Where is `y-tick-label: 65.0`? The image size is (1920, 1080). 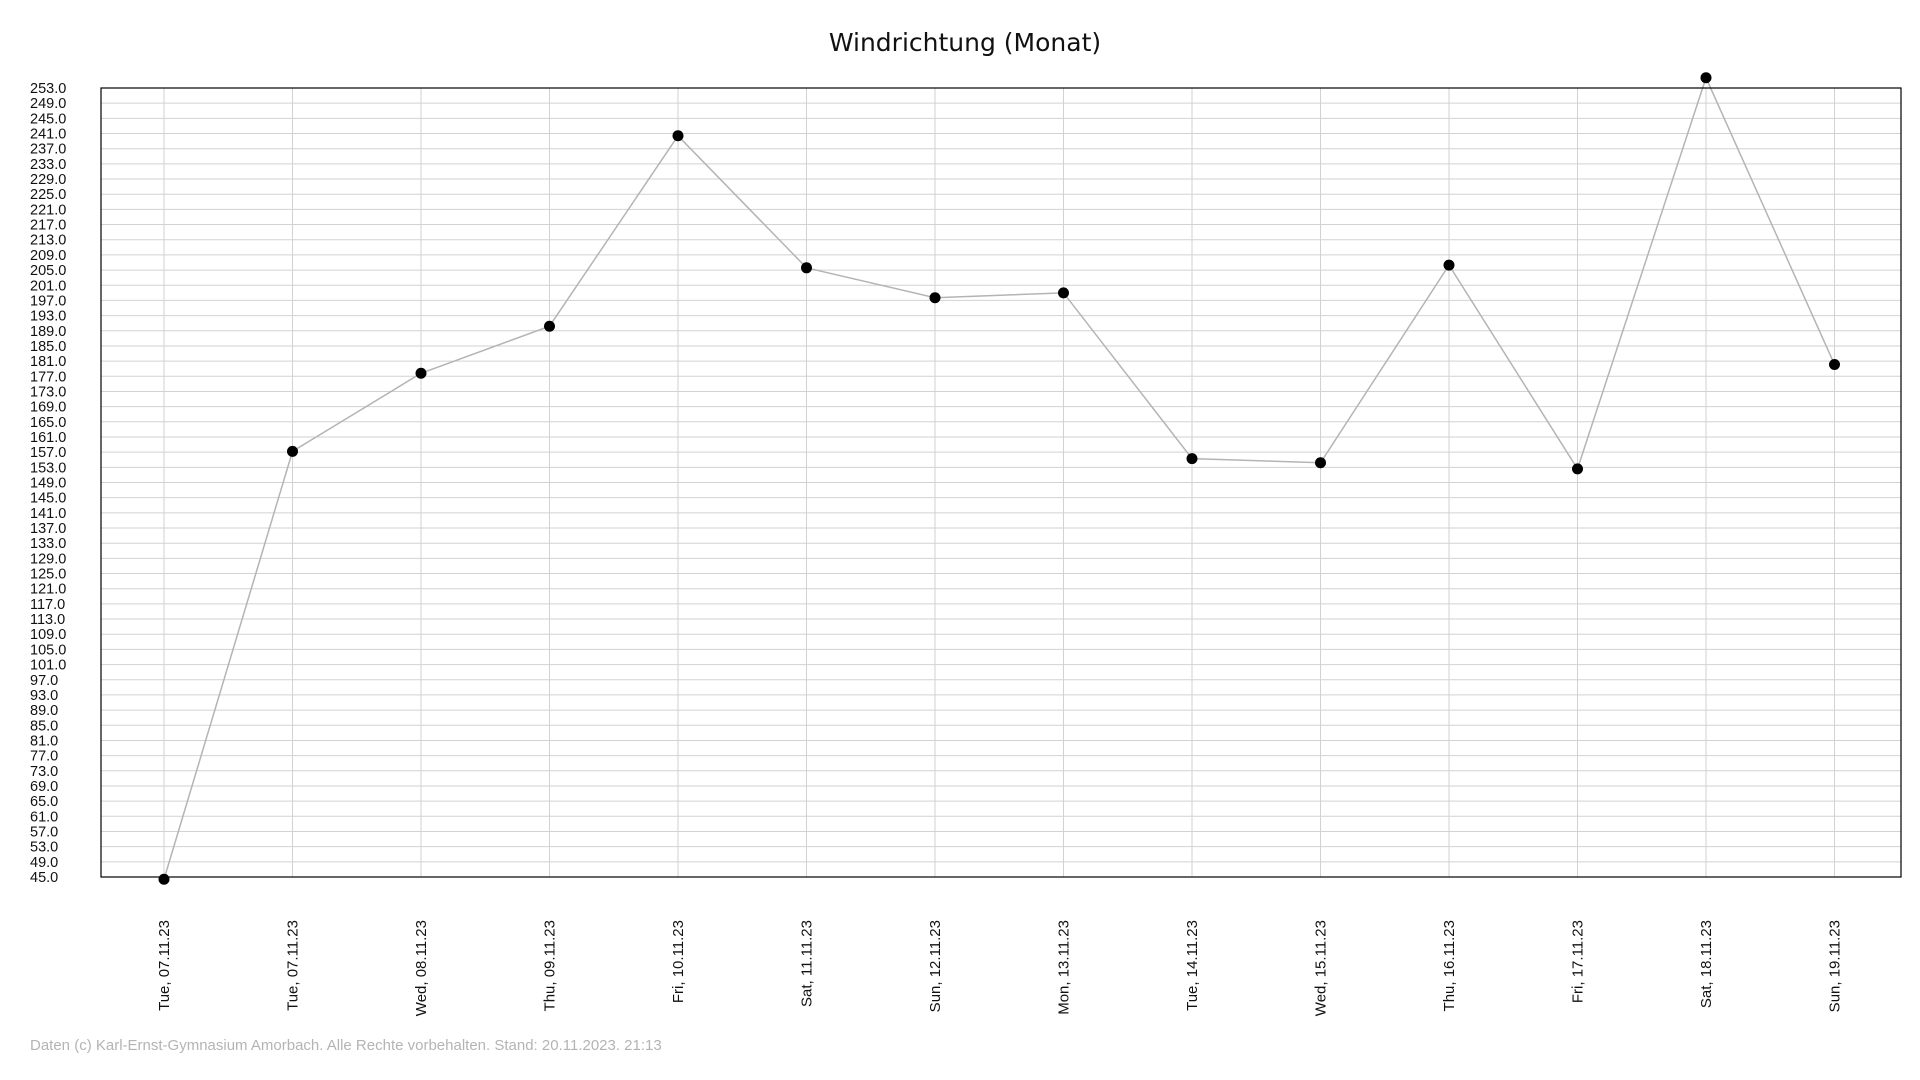
y-tick-label: 65.0 is located at coordinates (44, 802).